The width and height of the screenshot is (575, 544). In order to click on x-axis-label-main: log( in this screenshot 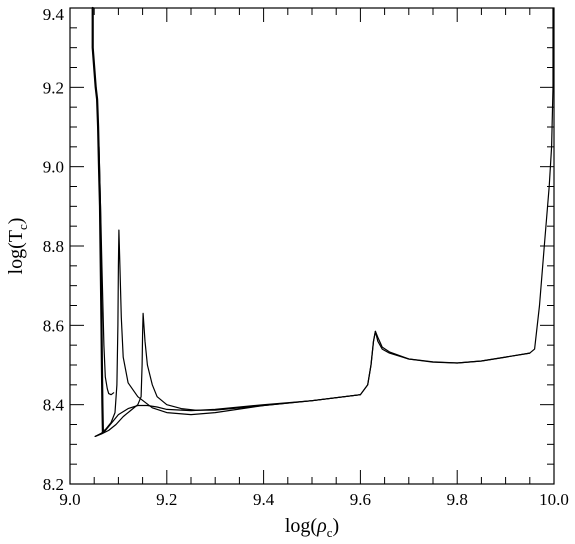, I will do `click(301, 526)`.